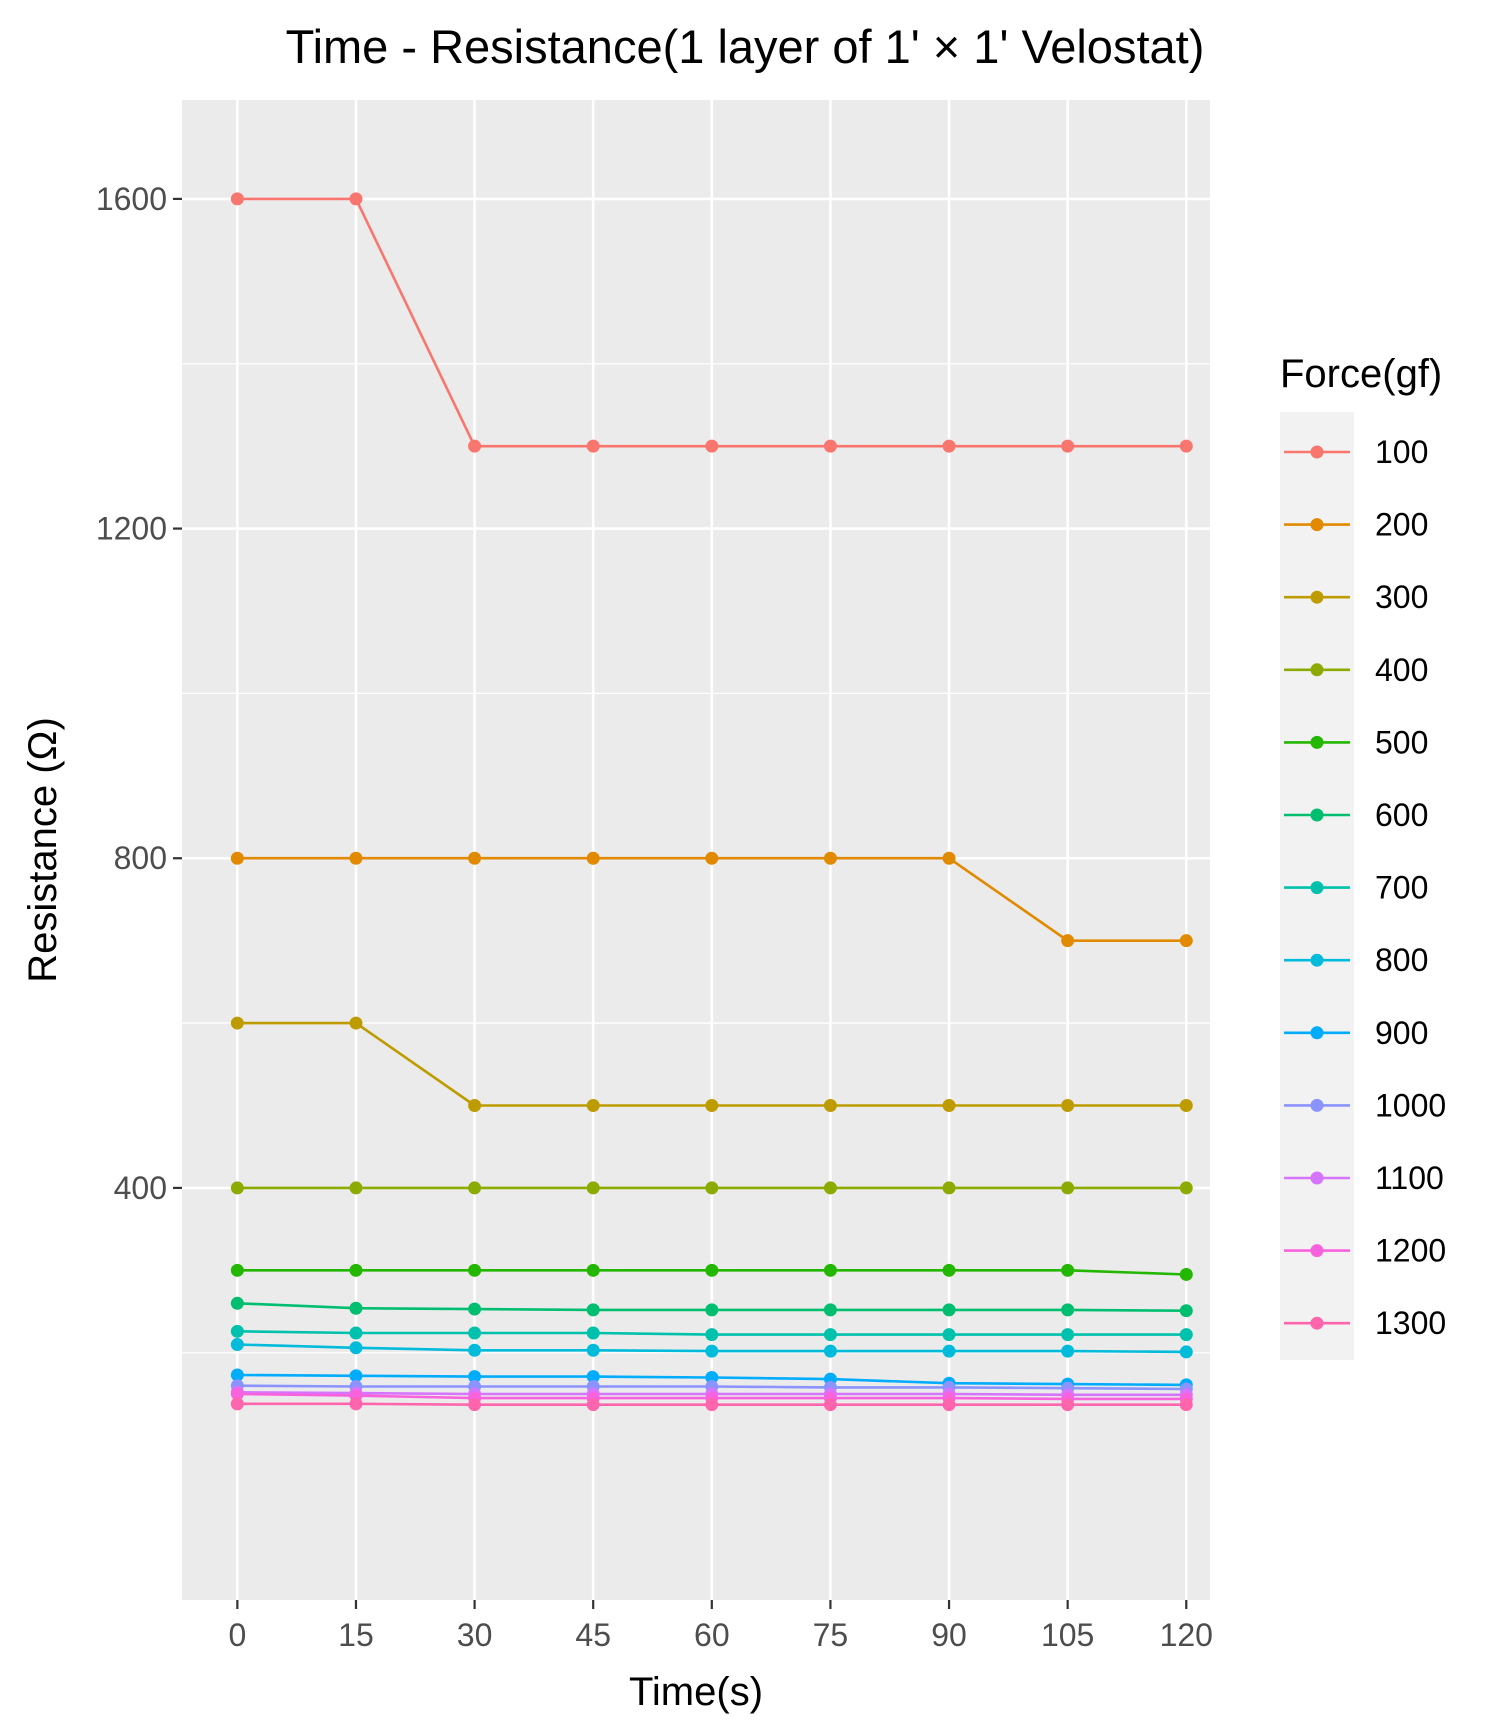  I want to click on x-tick-label: 120, so click(1186, 1635).